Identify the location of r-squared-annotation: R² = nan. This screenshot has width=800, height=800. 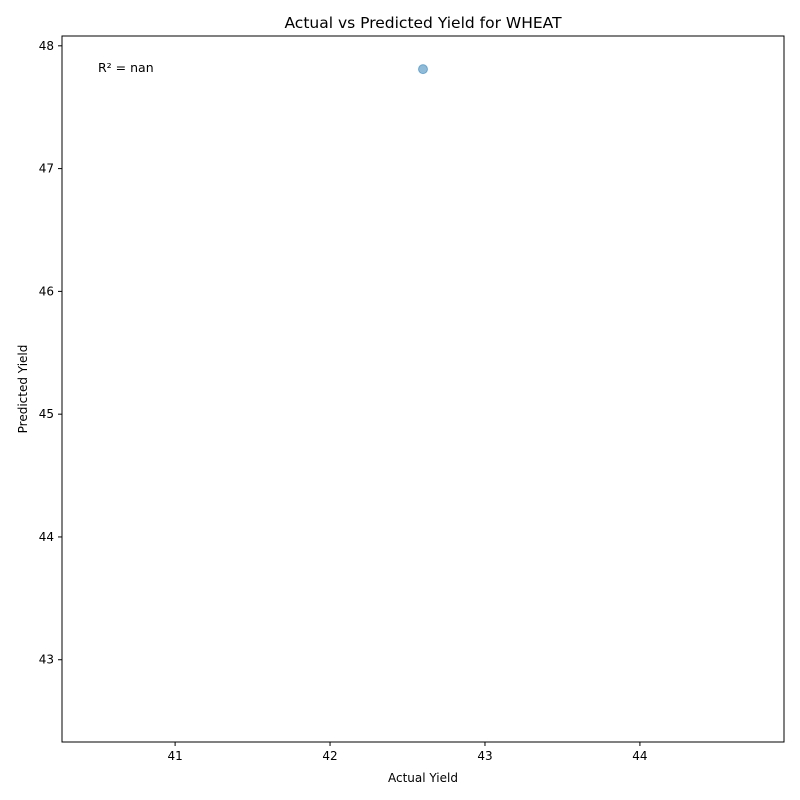
(126, 67).